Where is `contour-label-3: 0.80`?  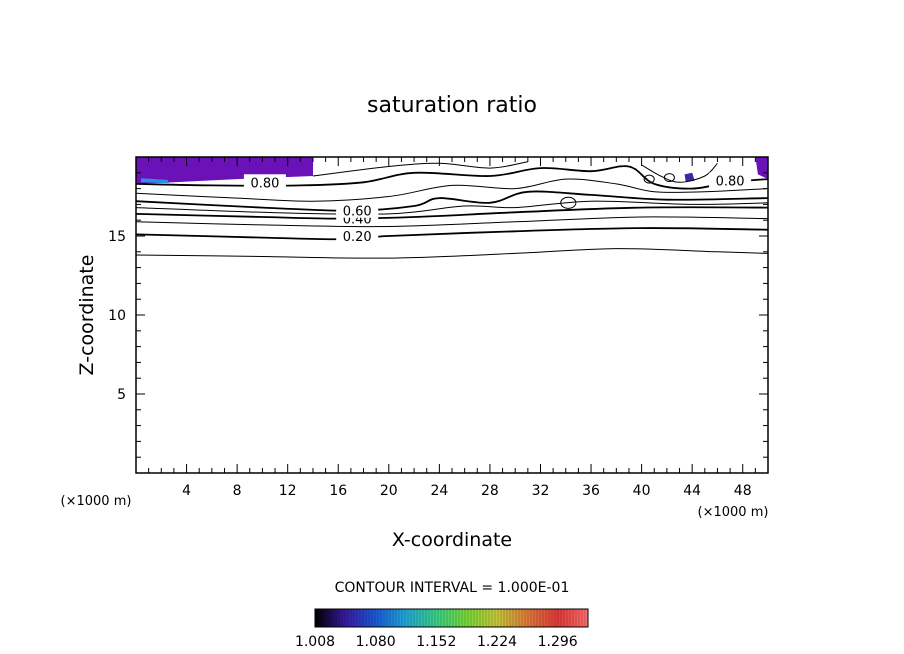
contour-label-3: 0.80 is located at coordinates (264, 183).